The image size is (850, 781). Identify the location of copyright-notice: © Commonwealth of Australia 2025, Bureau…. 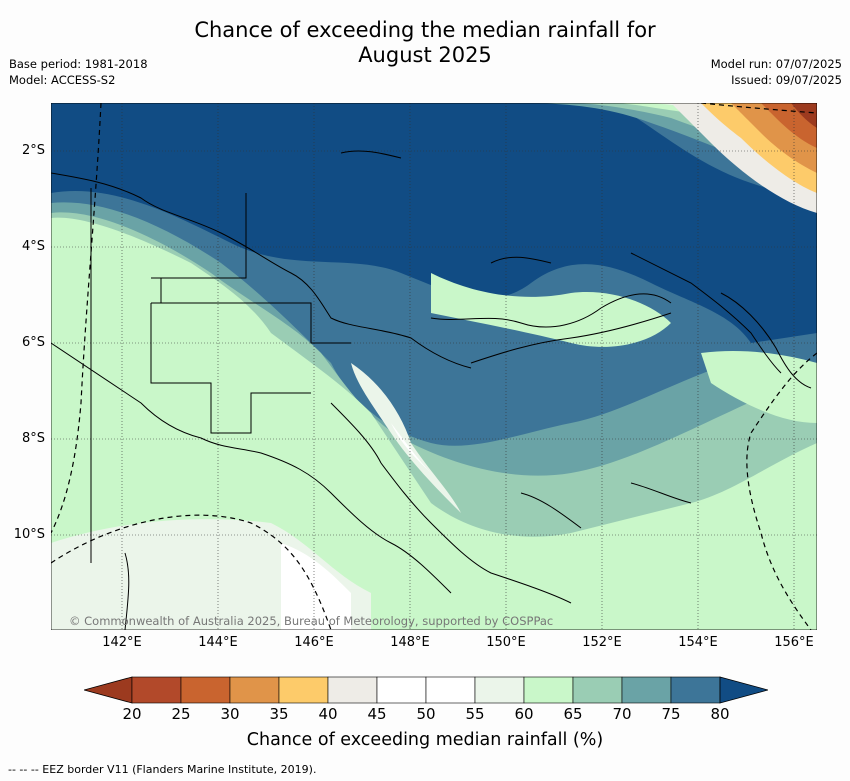
(311, 621).